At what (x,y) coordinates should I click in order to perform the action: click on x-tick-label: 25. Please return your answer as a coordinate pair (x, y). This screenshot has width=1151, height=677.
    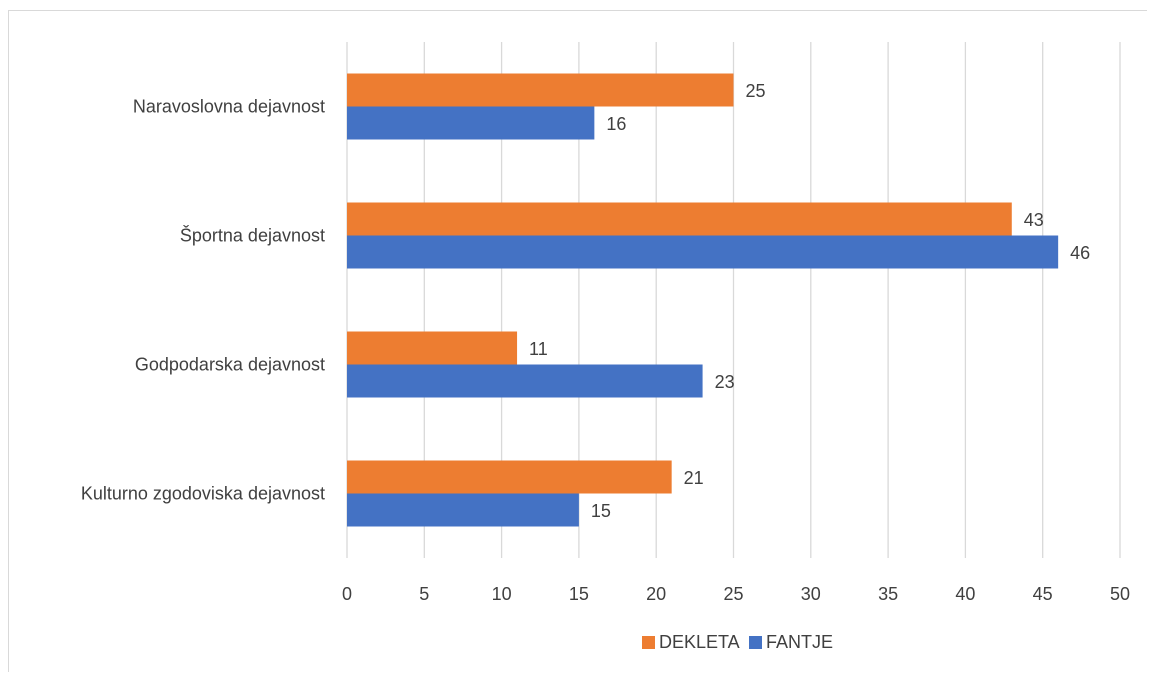
    Looking at the image, I should click on (733, 594).